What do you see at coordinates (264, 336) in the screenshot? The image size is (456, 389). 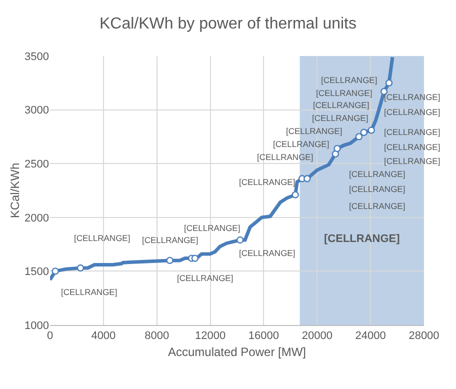 I see `x-tick-label: 16000` at bounding box center [264, 336].